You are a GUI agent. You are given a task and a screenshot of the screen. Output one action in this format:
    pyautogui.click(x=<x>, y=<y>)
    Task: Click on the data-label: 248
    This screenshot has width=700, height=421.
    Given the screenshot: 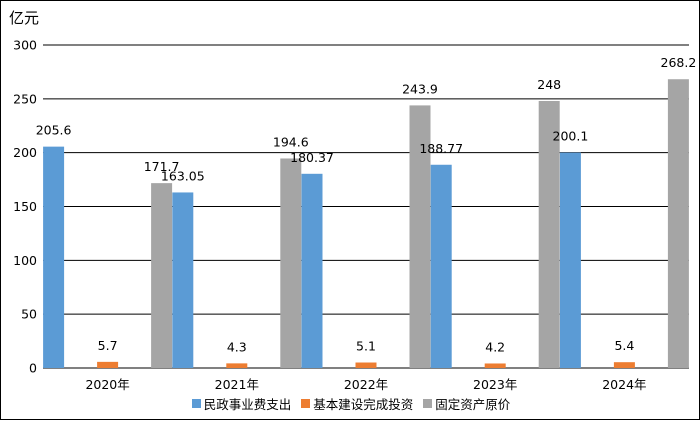 What is the action you would take?
    pyautogui.click(x=549, y=84)
    